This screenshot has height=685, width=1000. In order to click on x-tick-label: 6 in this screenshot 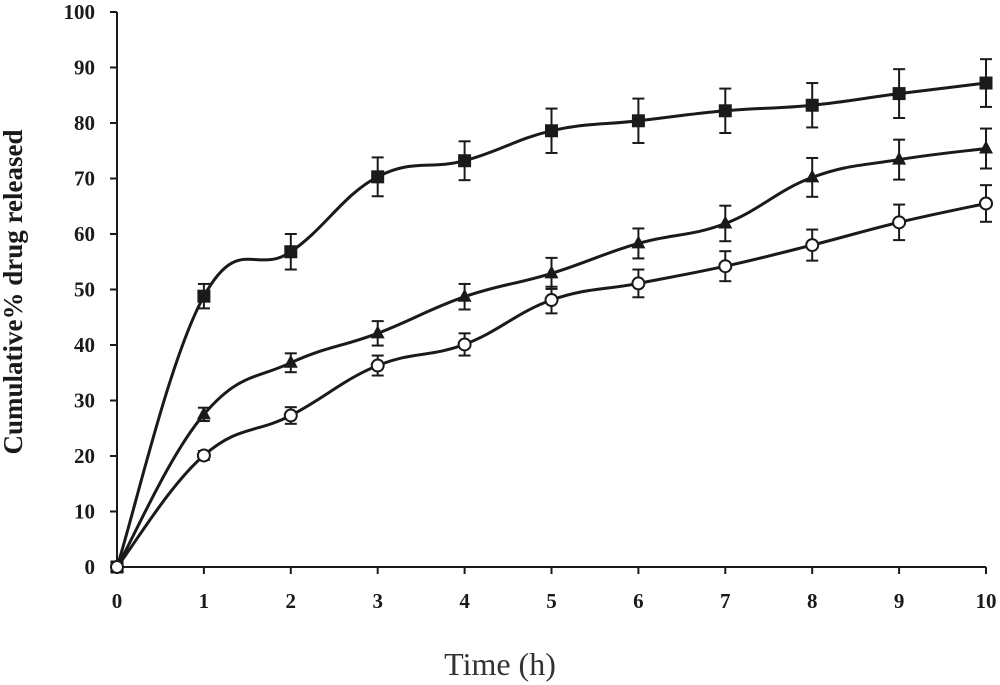, I will do `click(638, 601)`.